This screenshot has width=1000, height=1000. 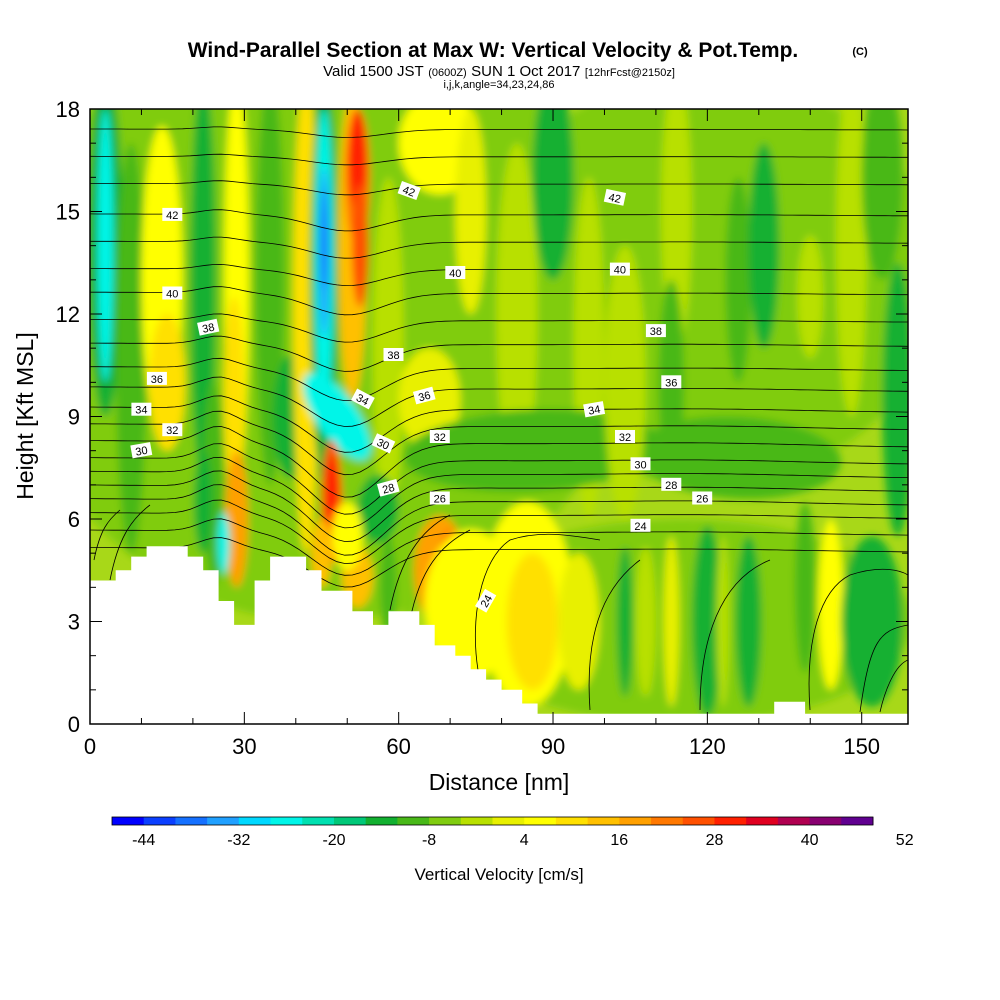 I want to click on y-tick-label: 3, so click(x=74, y=622).